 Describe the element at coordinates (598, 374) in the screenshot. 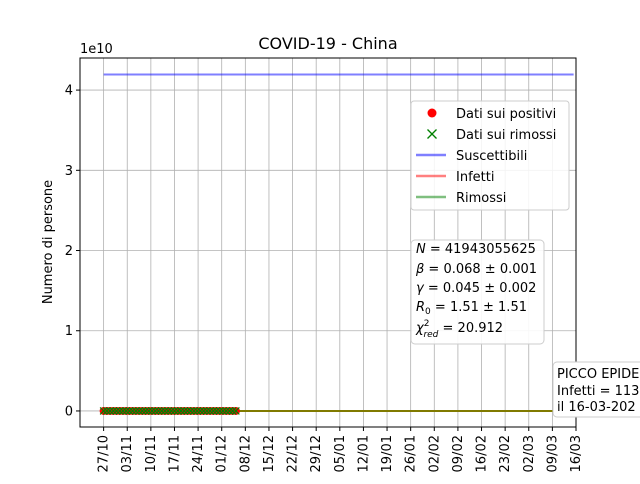

I see `peak-line-1: PICCO EPIDE` at that location.